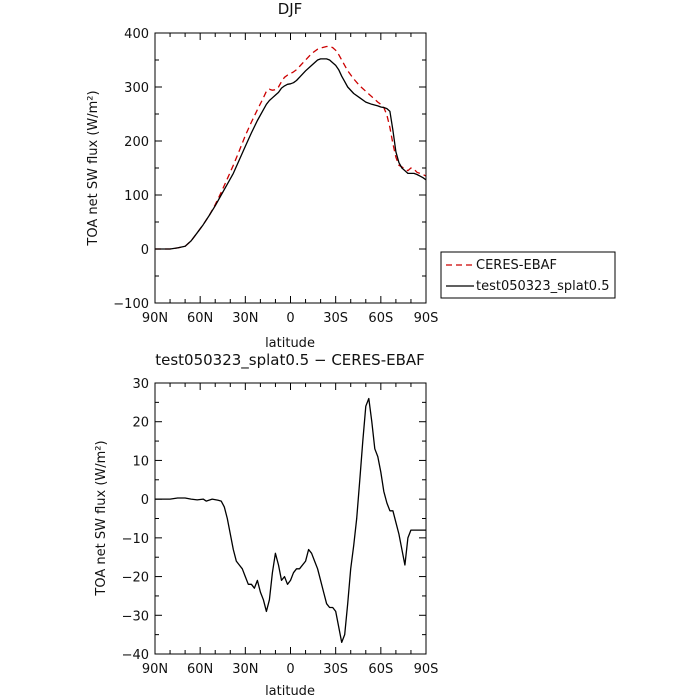 This screenshot has width=700, height=700. What do you see at coordinates (135, 616) in the screenshot?
I see `ytick-label: −30` at bounding box center [135, 616].